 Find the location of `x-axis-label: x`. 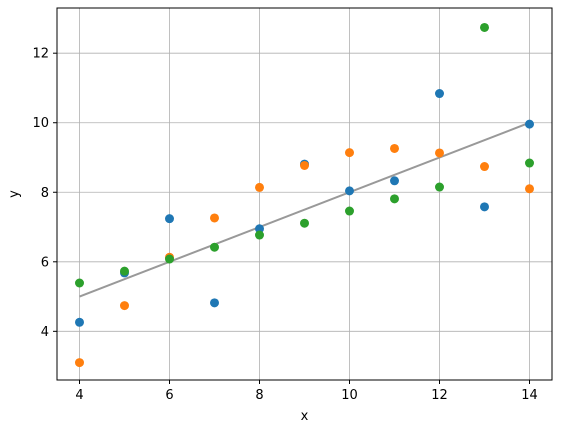

x-axis-label: x is located at coordinates (305, 416).